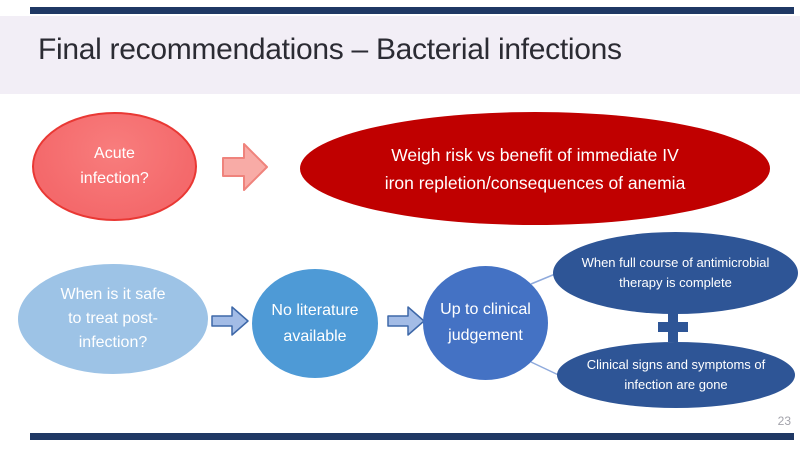  I want to click on ellipse-clinical-judgement: Up to clinical judgement, so click(485, 323).